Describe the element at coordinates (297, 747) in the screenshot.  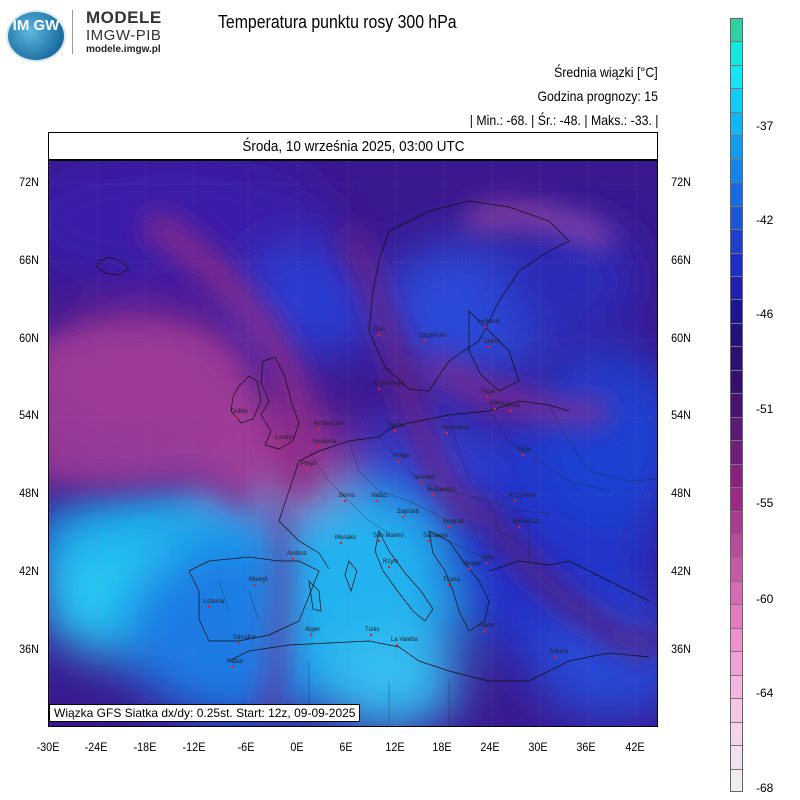
I see `lon-label: 0E` at that location.